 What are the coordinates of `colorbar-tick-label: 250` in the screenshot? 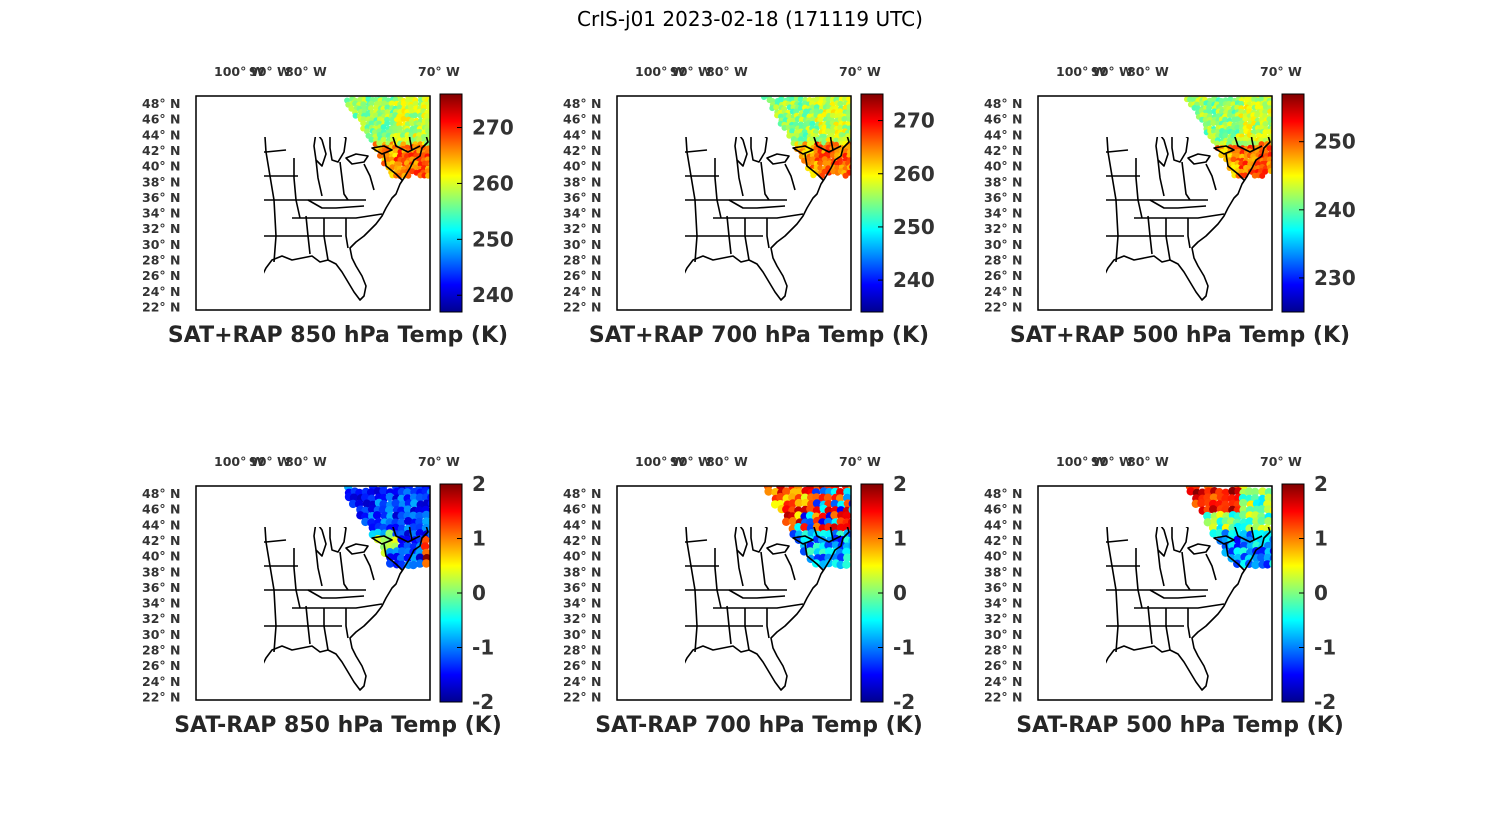 It's located at (493, 239).